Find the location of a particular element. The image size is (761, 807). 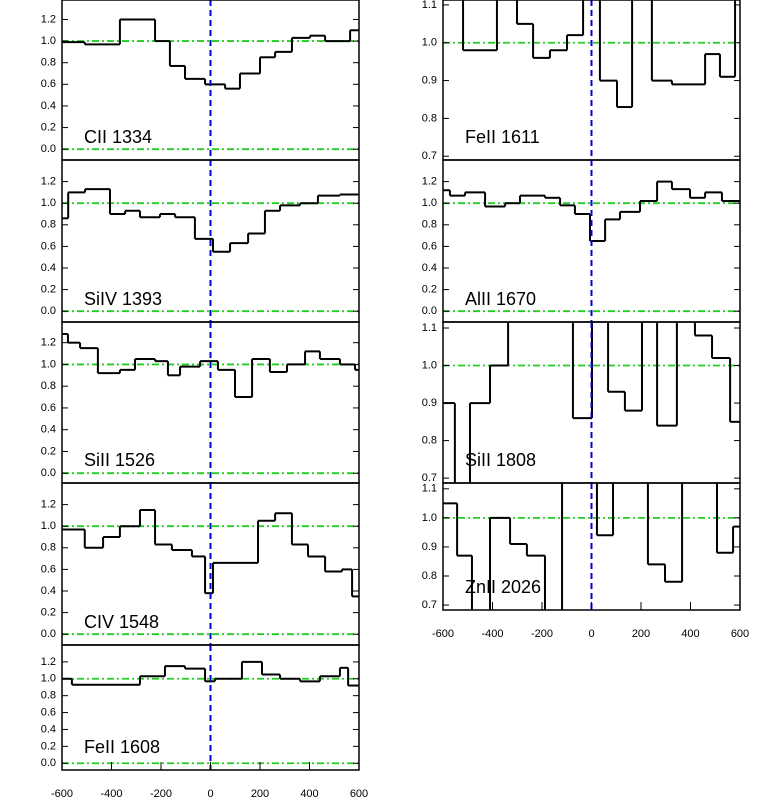

panel-label: ZnII 2026 is located at coordinates (503, 587).